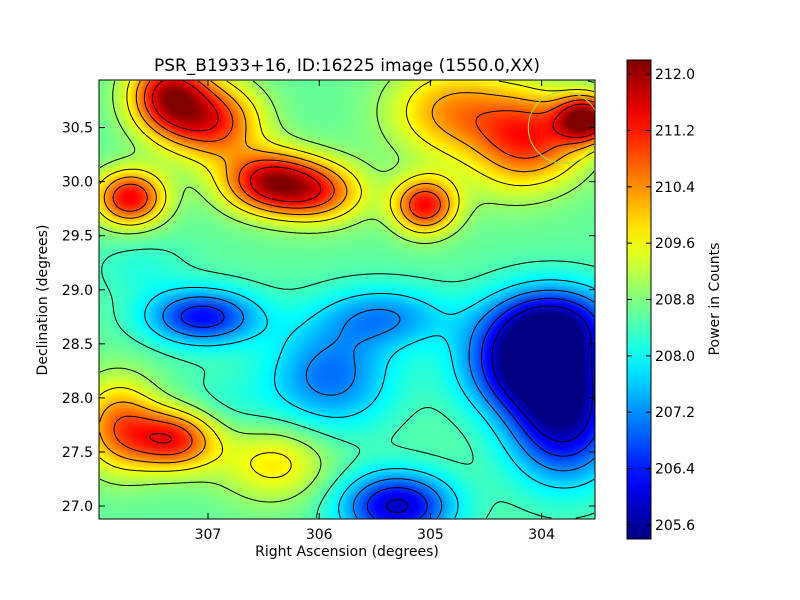 The image size is (800, 600). Describe the element at coordinates (347, 552) in the screenshot. I see `x-axis-label: Right Ascension (degrees)` at that location.